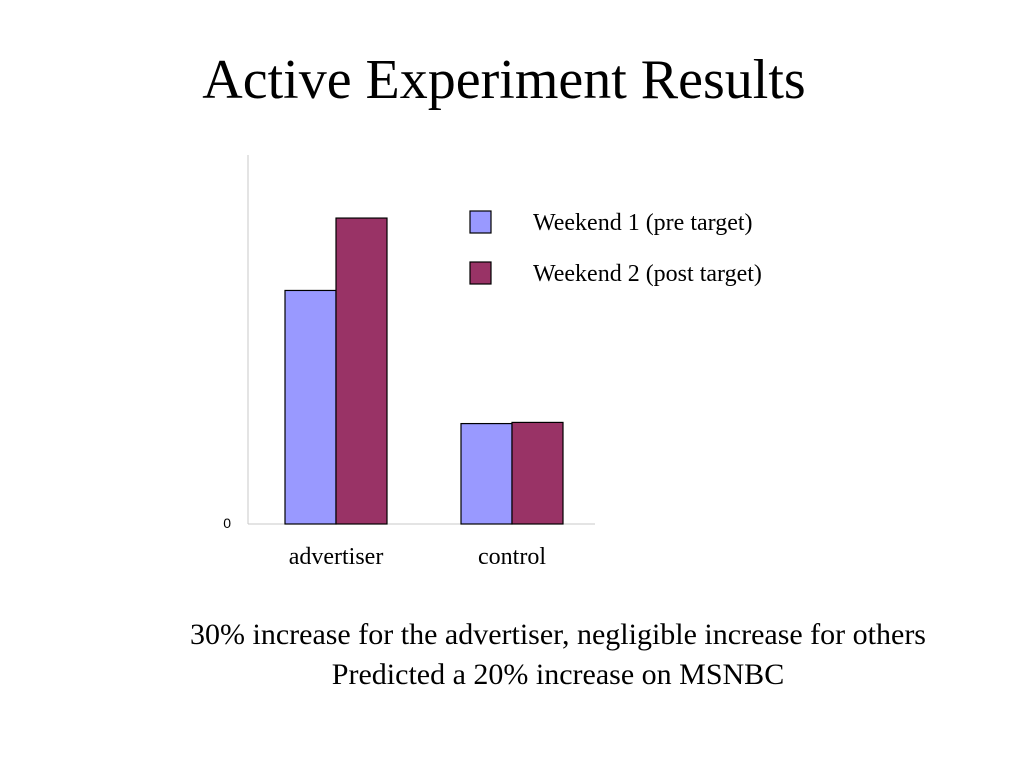  What do you see at coordinates (336, 557) in the screenshot?
I see `x-tick-label-advertiser: advertiser` at bounding box center [336, 557].